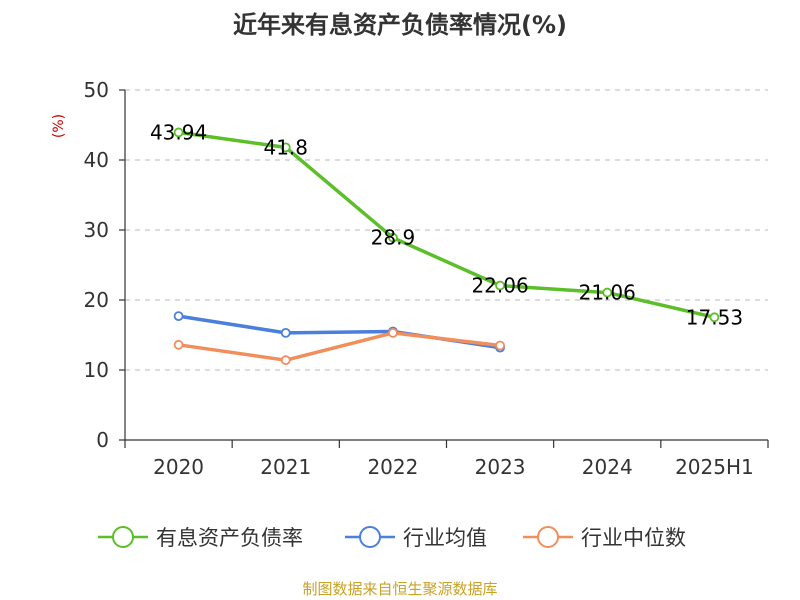 The height and width of the screenshot is (600, 800). I want to click on data-label: 43.94, so click(178, 132).